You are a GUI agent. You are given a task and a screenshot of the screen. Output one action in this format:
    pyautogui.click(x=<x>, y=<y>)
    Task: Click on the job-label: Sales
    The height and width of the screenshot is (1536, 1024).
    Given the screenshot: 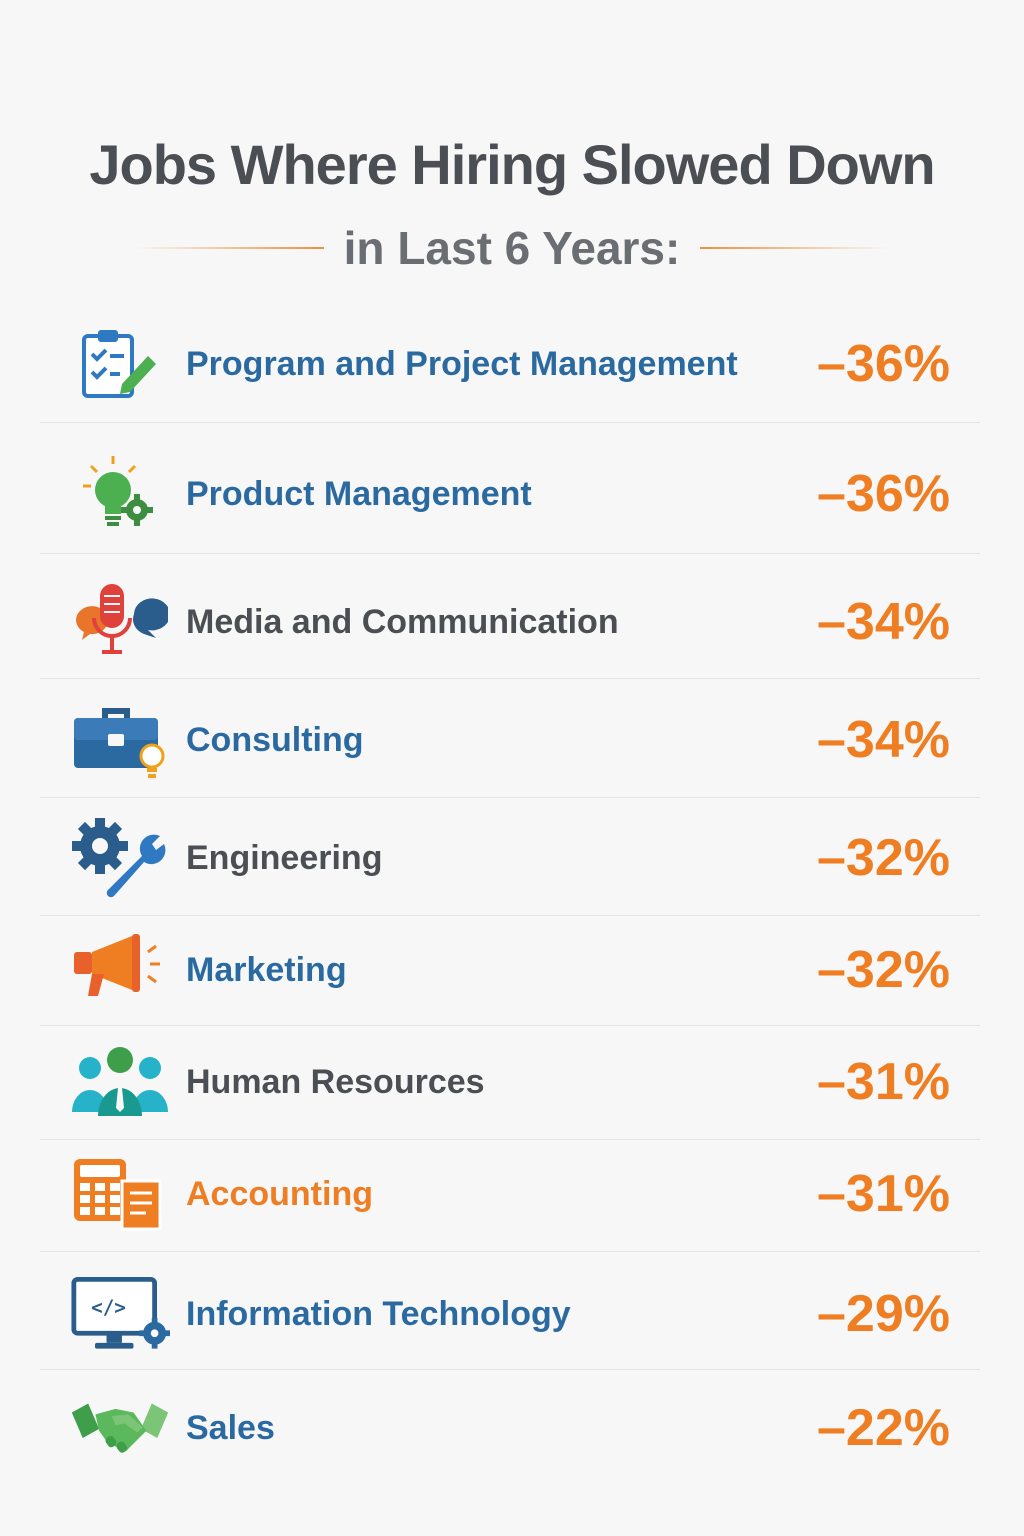 What is the action you would take?
    pyautogui.click(x=230, y=1427)
    